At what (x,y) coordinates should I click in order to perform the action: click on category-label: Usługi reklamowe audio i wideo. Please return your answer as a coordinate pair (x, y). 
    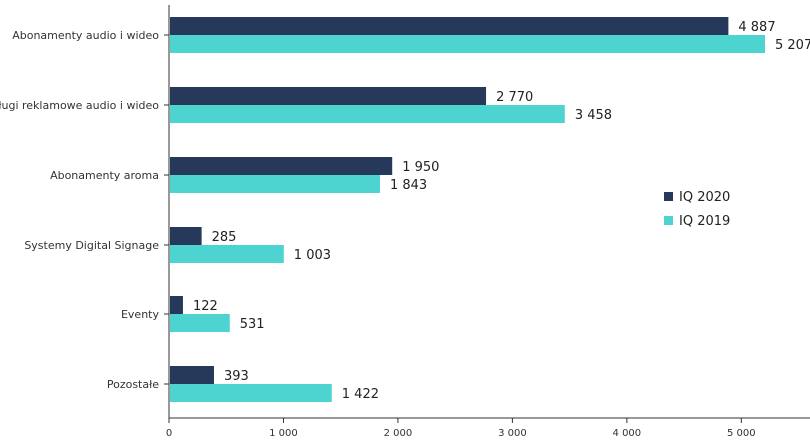
    Looking at the image, I should click on (79, 105).